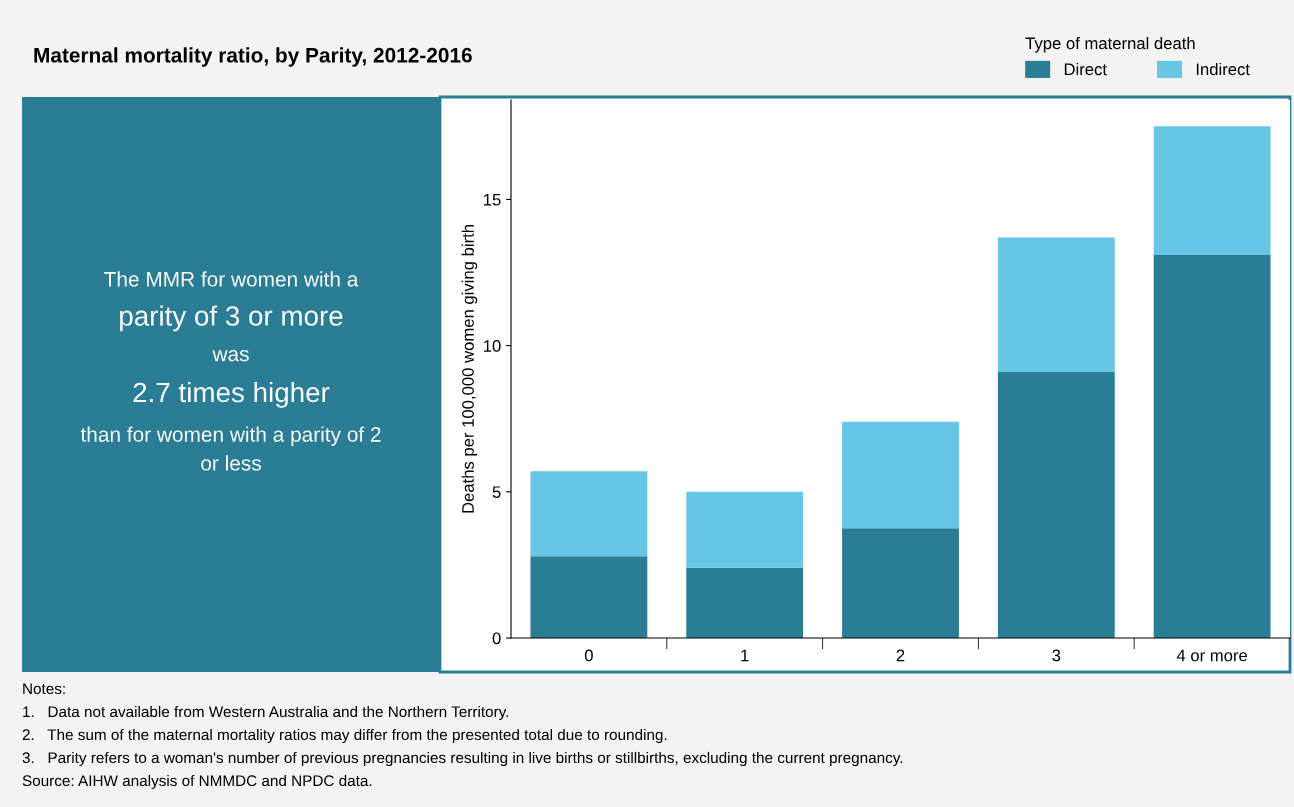 The width and height of the screenshot is (1294, 807). I want to click on text: Maternal mortality ratio, by Parity, 2012-2016, so click(253, 57).